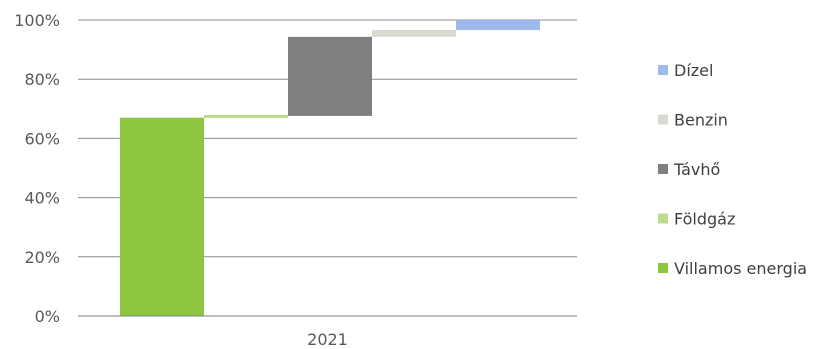  What do you see at coordinates (162, 217) in the screenshot?
I see `bar-villamos-energia` at bounding box center [162, 217].